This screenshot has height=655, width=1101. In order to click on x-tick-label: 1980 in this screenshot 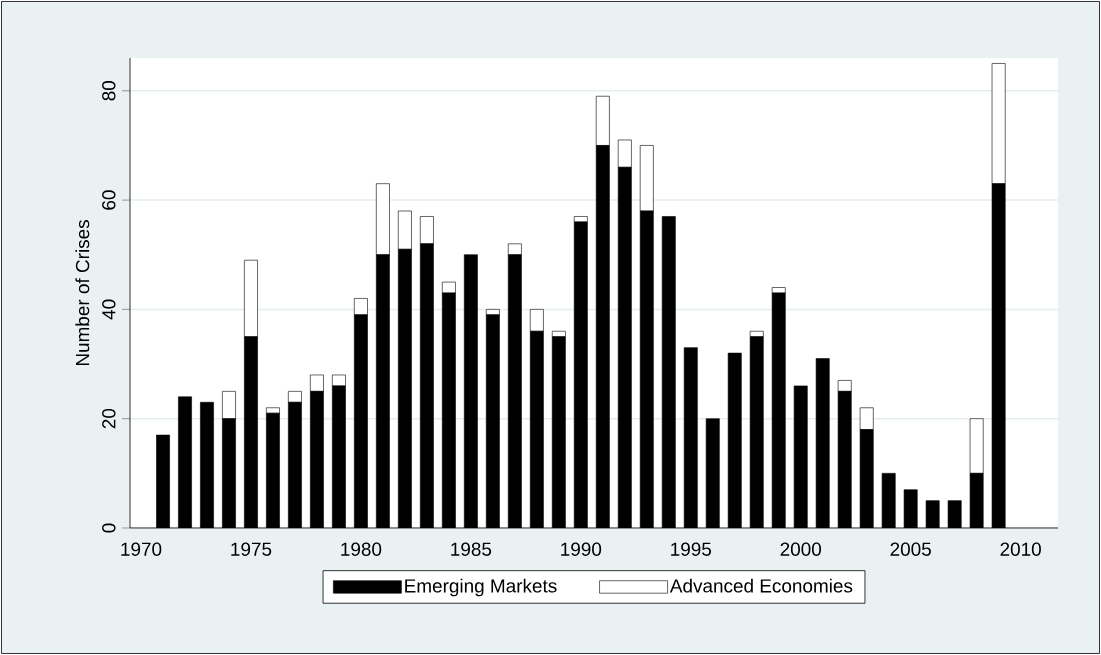, I will do `click(361, 549)`.